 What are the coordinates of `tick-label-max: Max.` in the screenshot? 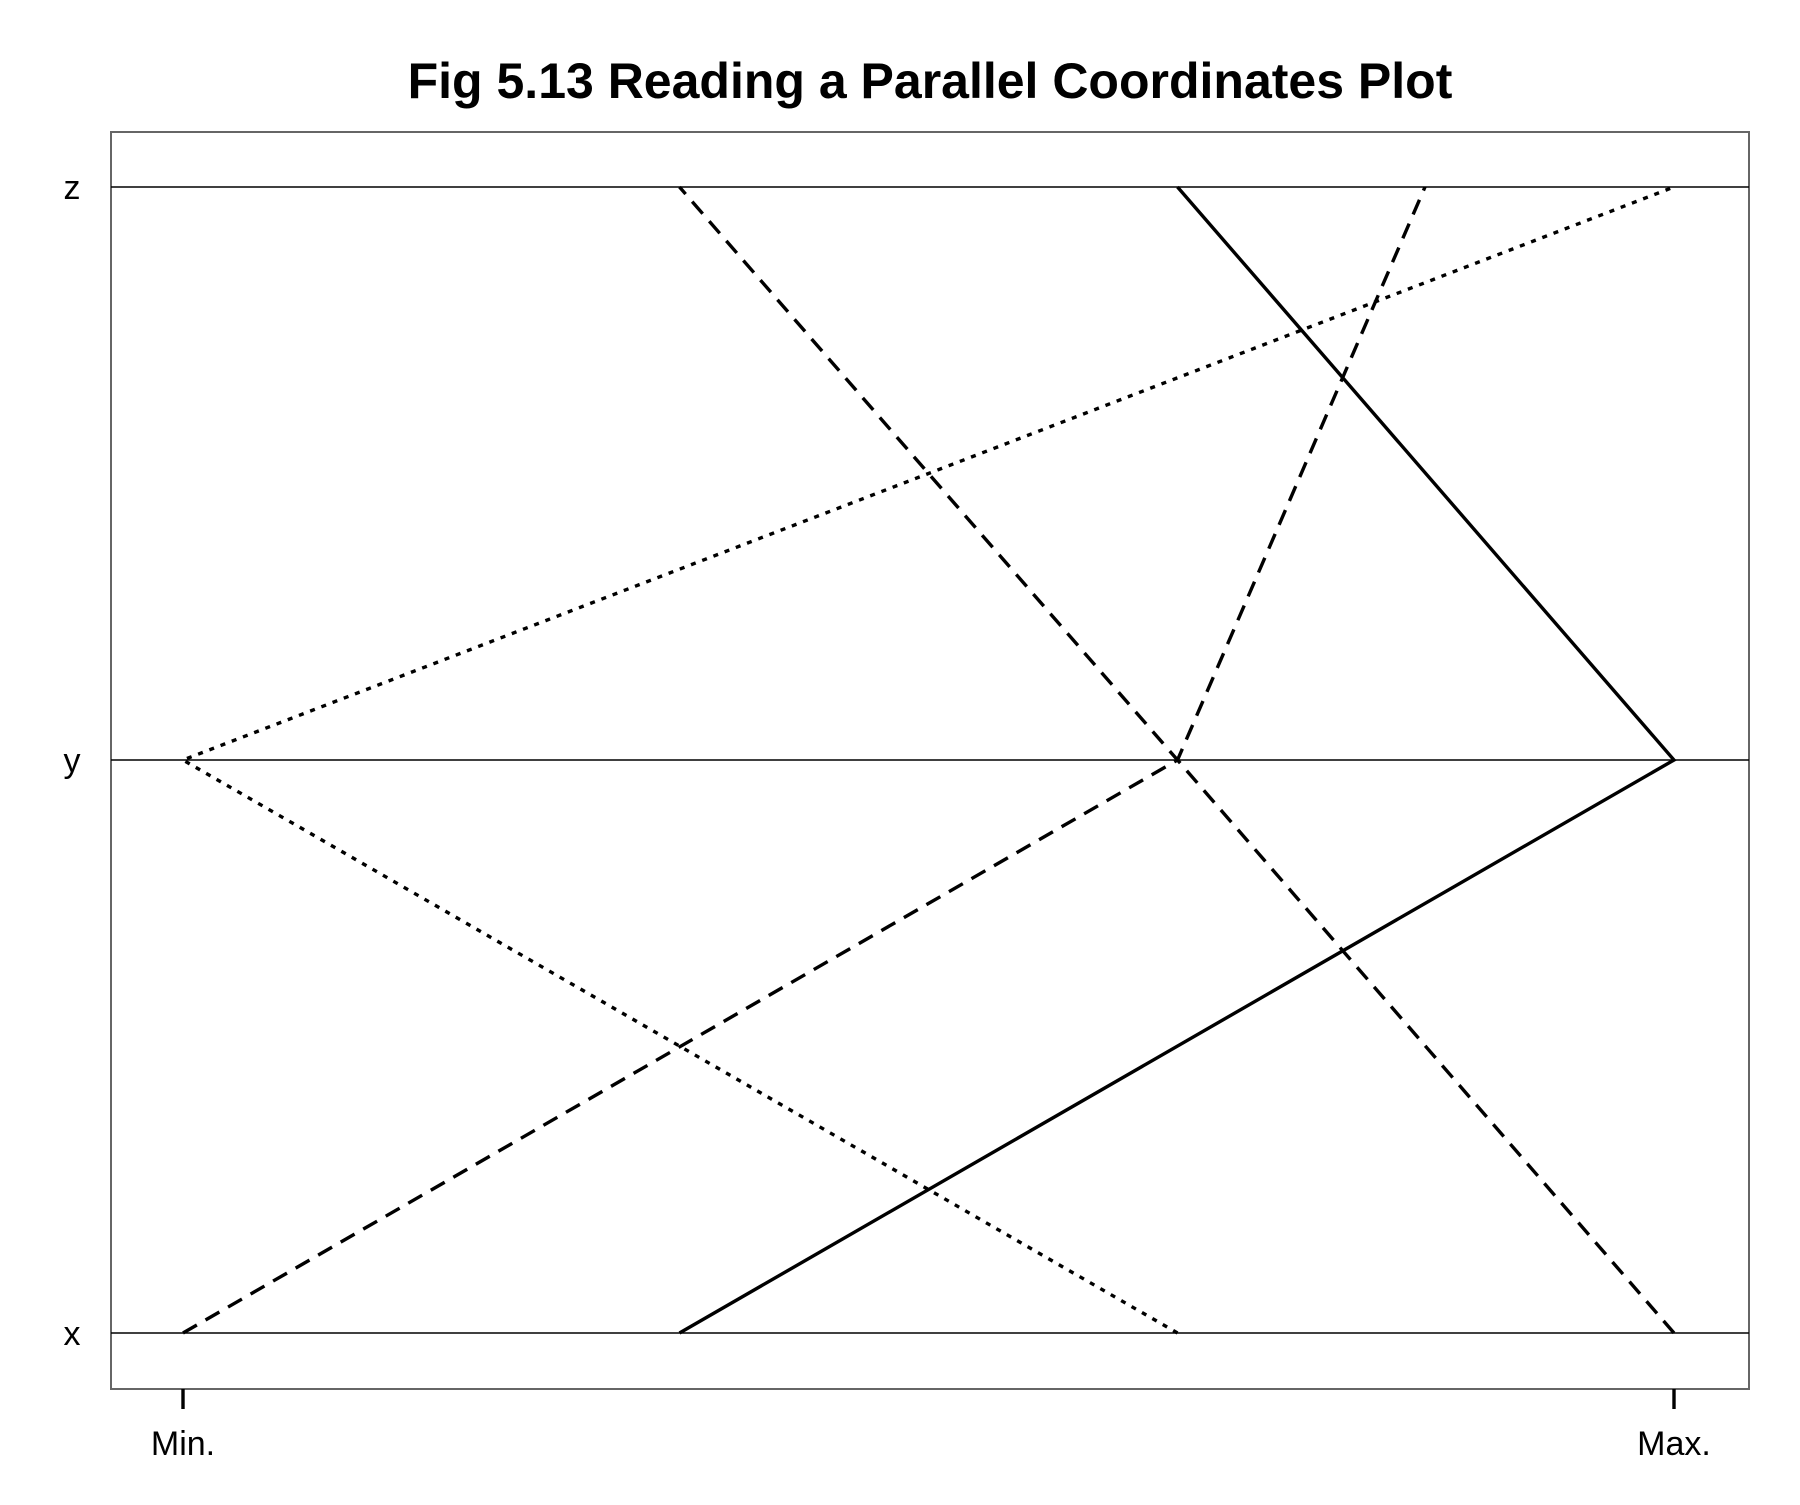 It's located at (1674, 1444).